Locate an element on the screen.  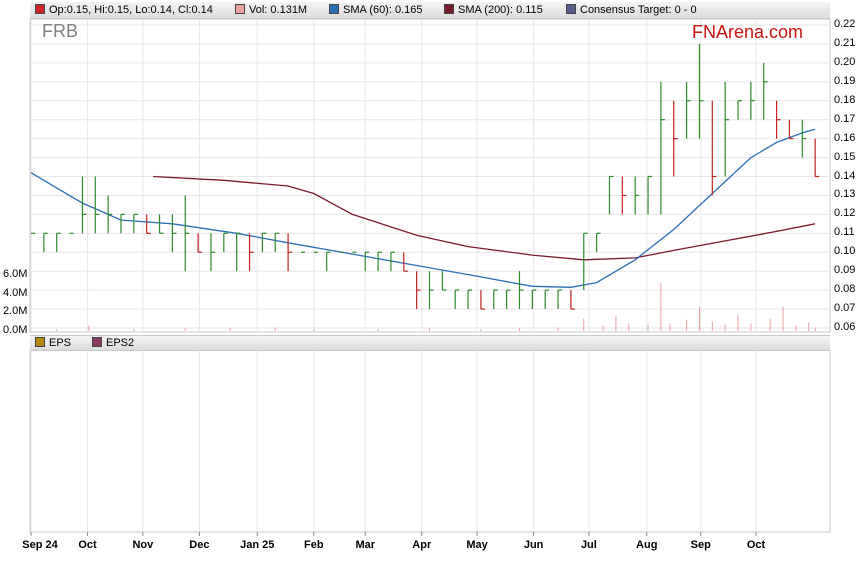
legend-eps2-label: EPS2 is located at coordinates (120, 343).